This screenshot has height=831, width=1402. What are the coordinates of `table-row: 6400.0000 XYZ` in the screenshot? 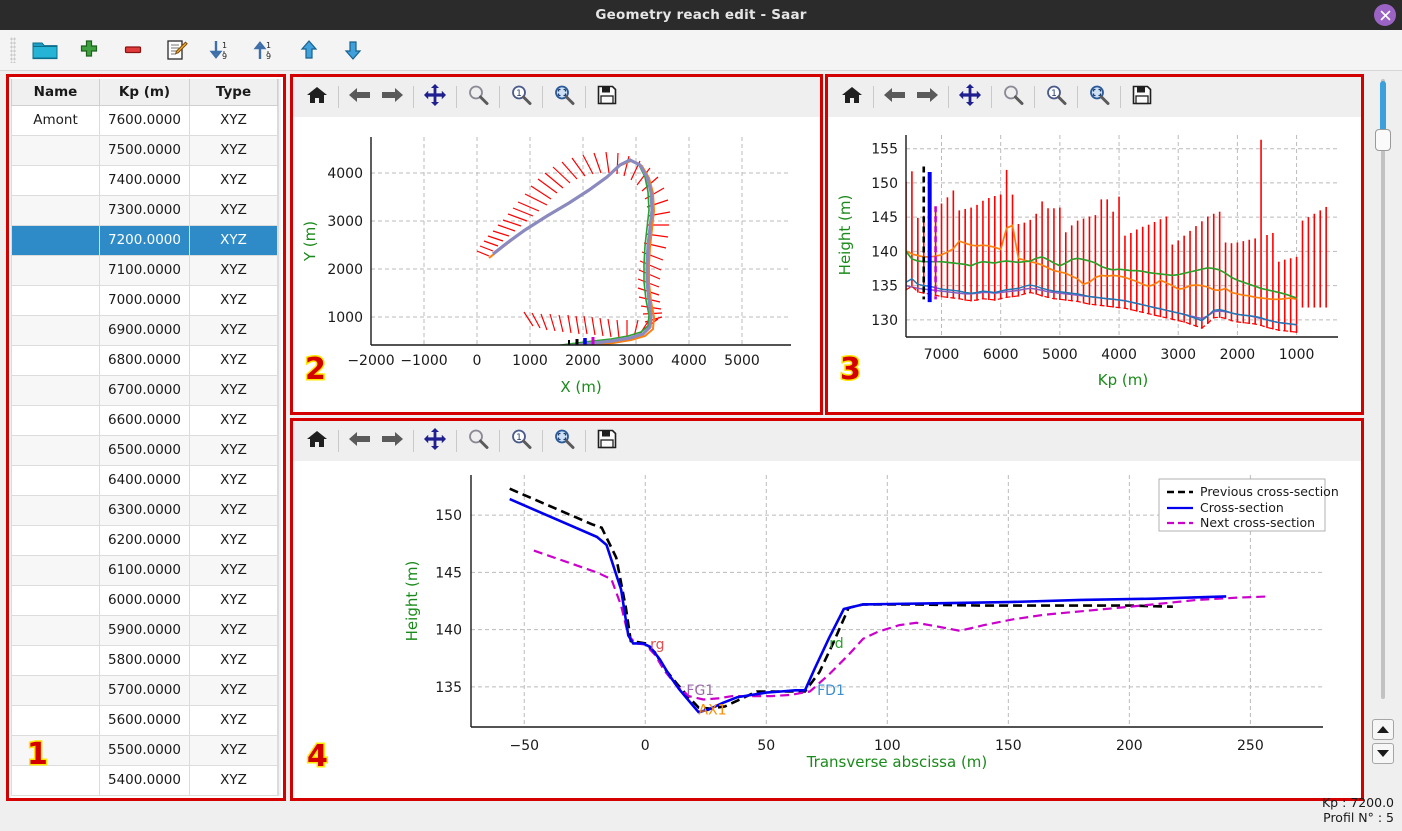 It's located at (144, 480).